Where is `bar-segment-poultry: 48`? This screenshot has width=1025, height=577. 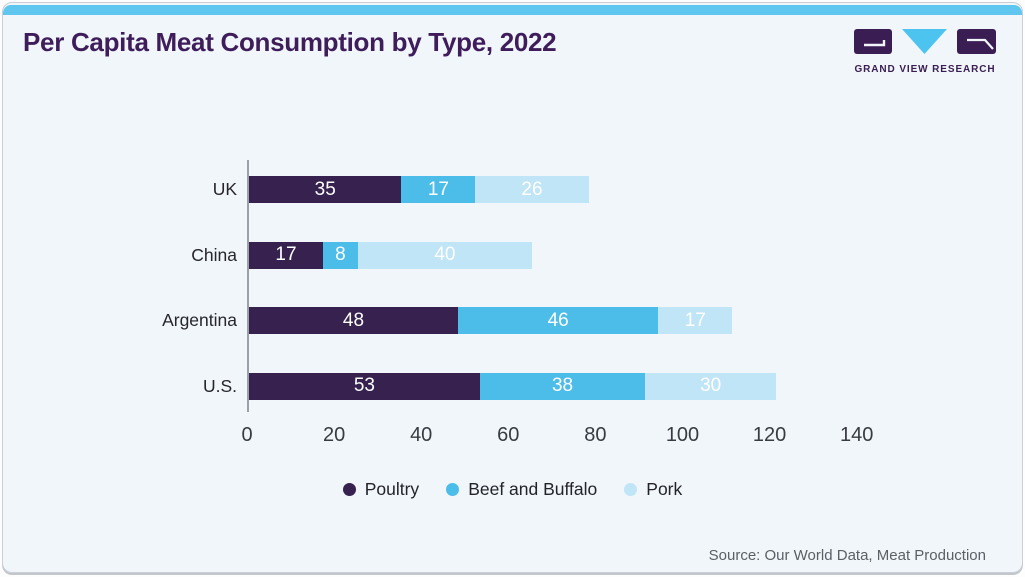 bar-segment-poultry: 48 is located at coordinates (353, 321).